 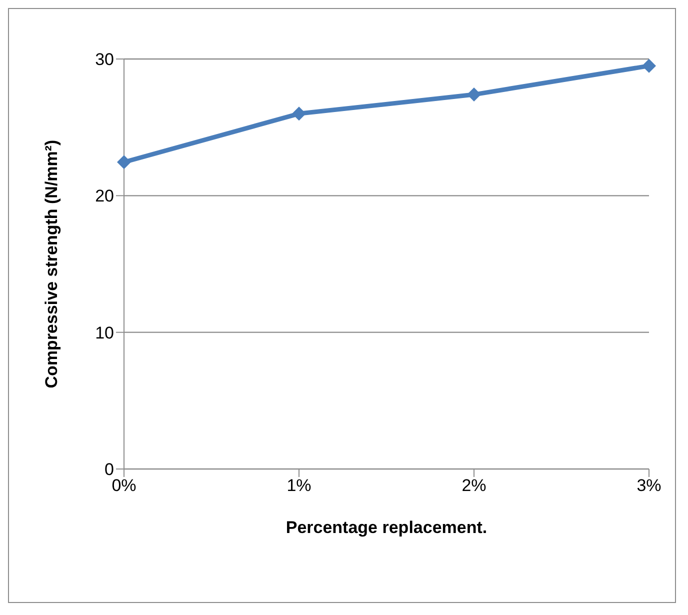 What do you see at coordinates (104, 332) in the screenshot?
I see `y-tick-label: 10` at bounding box center [104, 332].